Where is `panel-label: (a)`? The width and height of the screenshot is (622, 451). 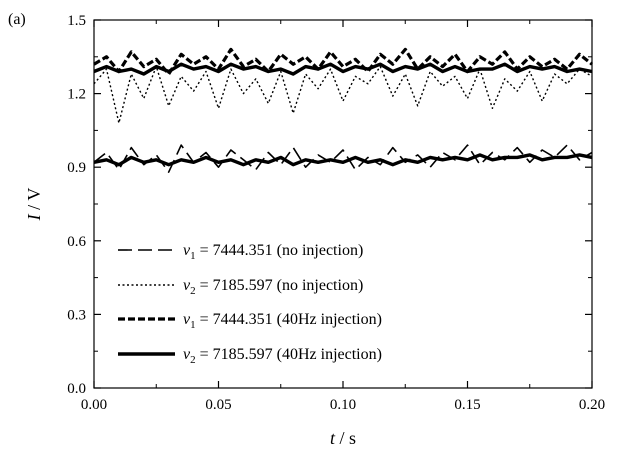
panel-label: (a) is located at coordinates (17, 19).